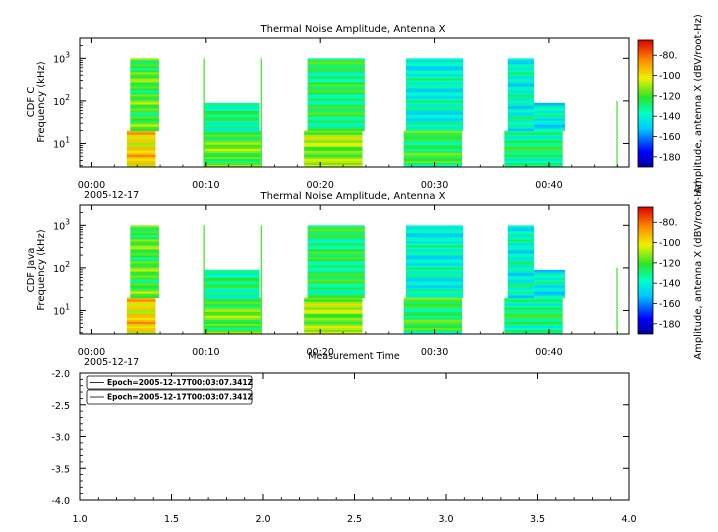  Describe the element at coordinates (59, 102) in the screenshot. I see `y-tick-base: 10` at that location.